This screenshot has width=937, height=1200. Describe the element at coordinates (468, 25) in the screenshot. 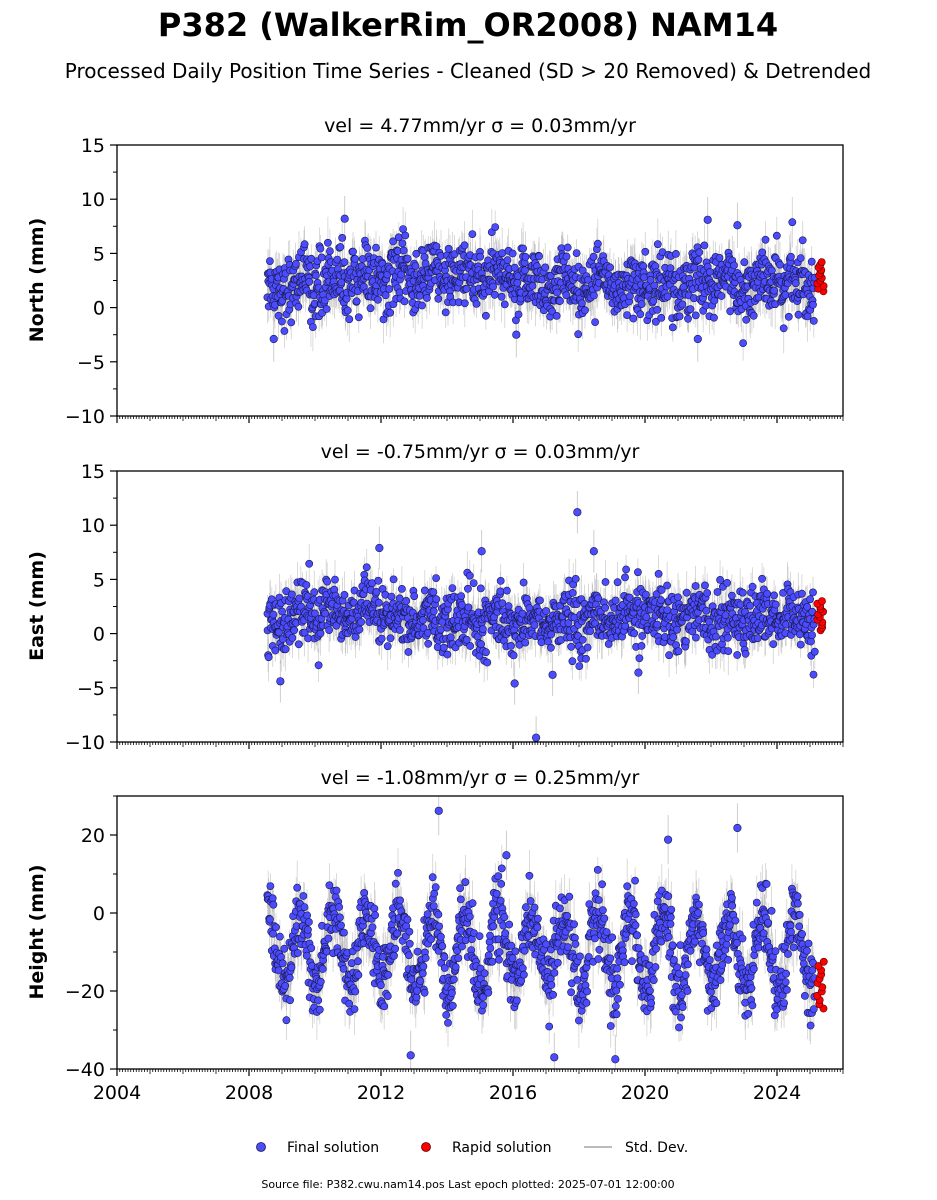

I see `figure-title: P382 (WalkerRim_OR2008) NAM14` at that location.